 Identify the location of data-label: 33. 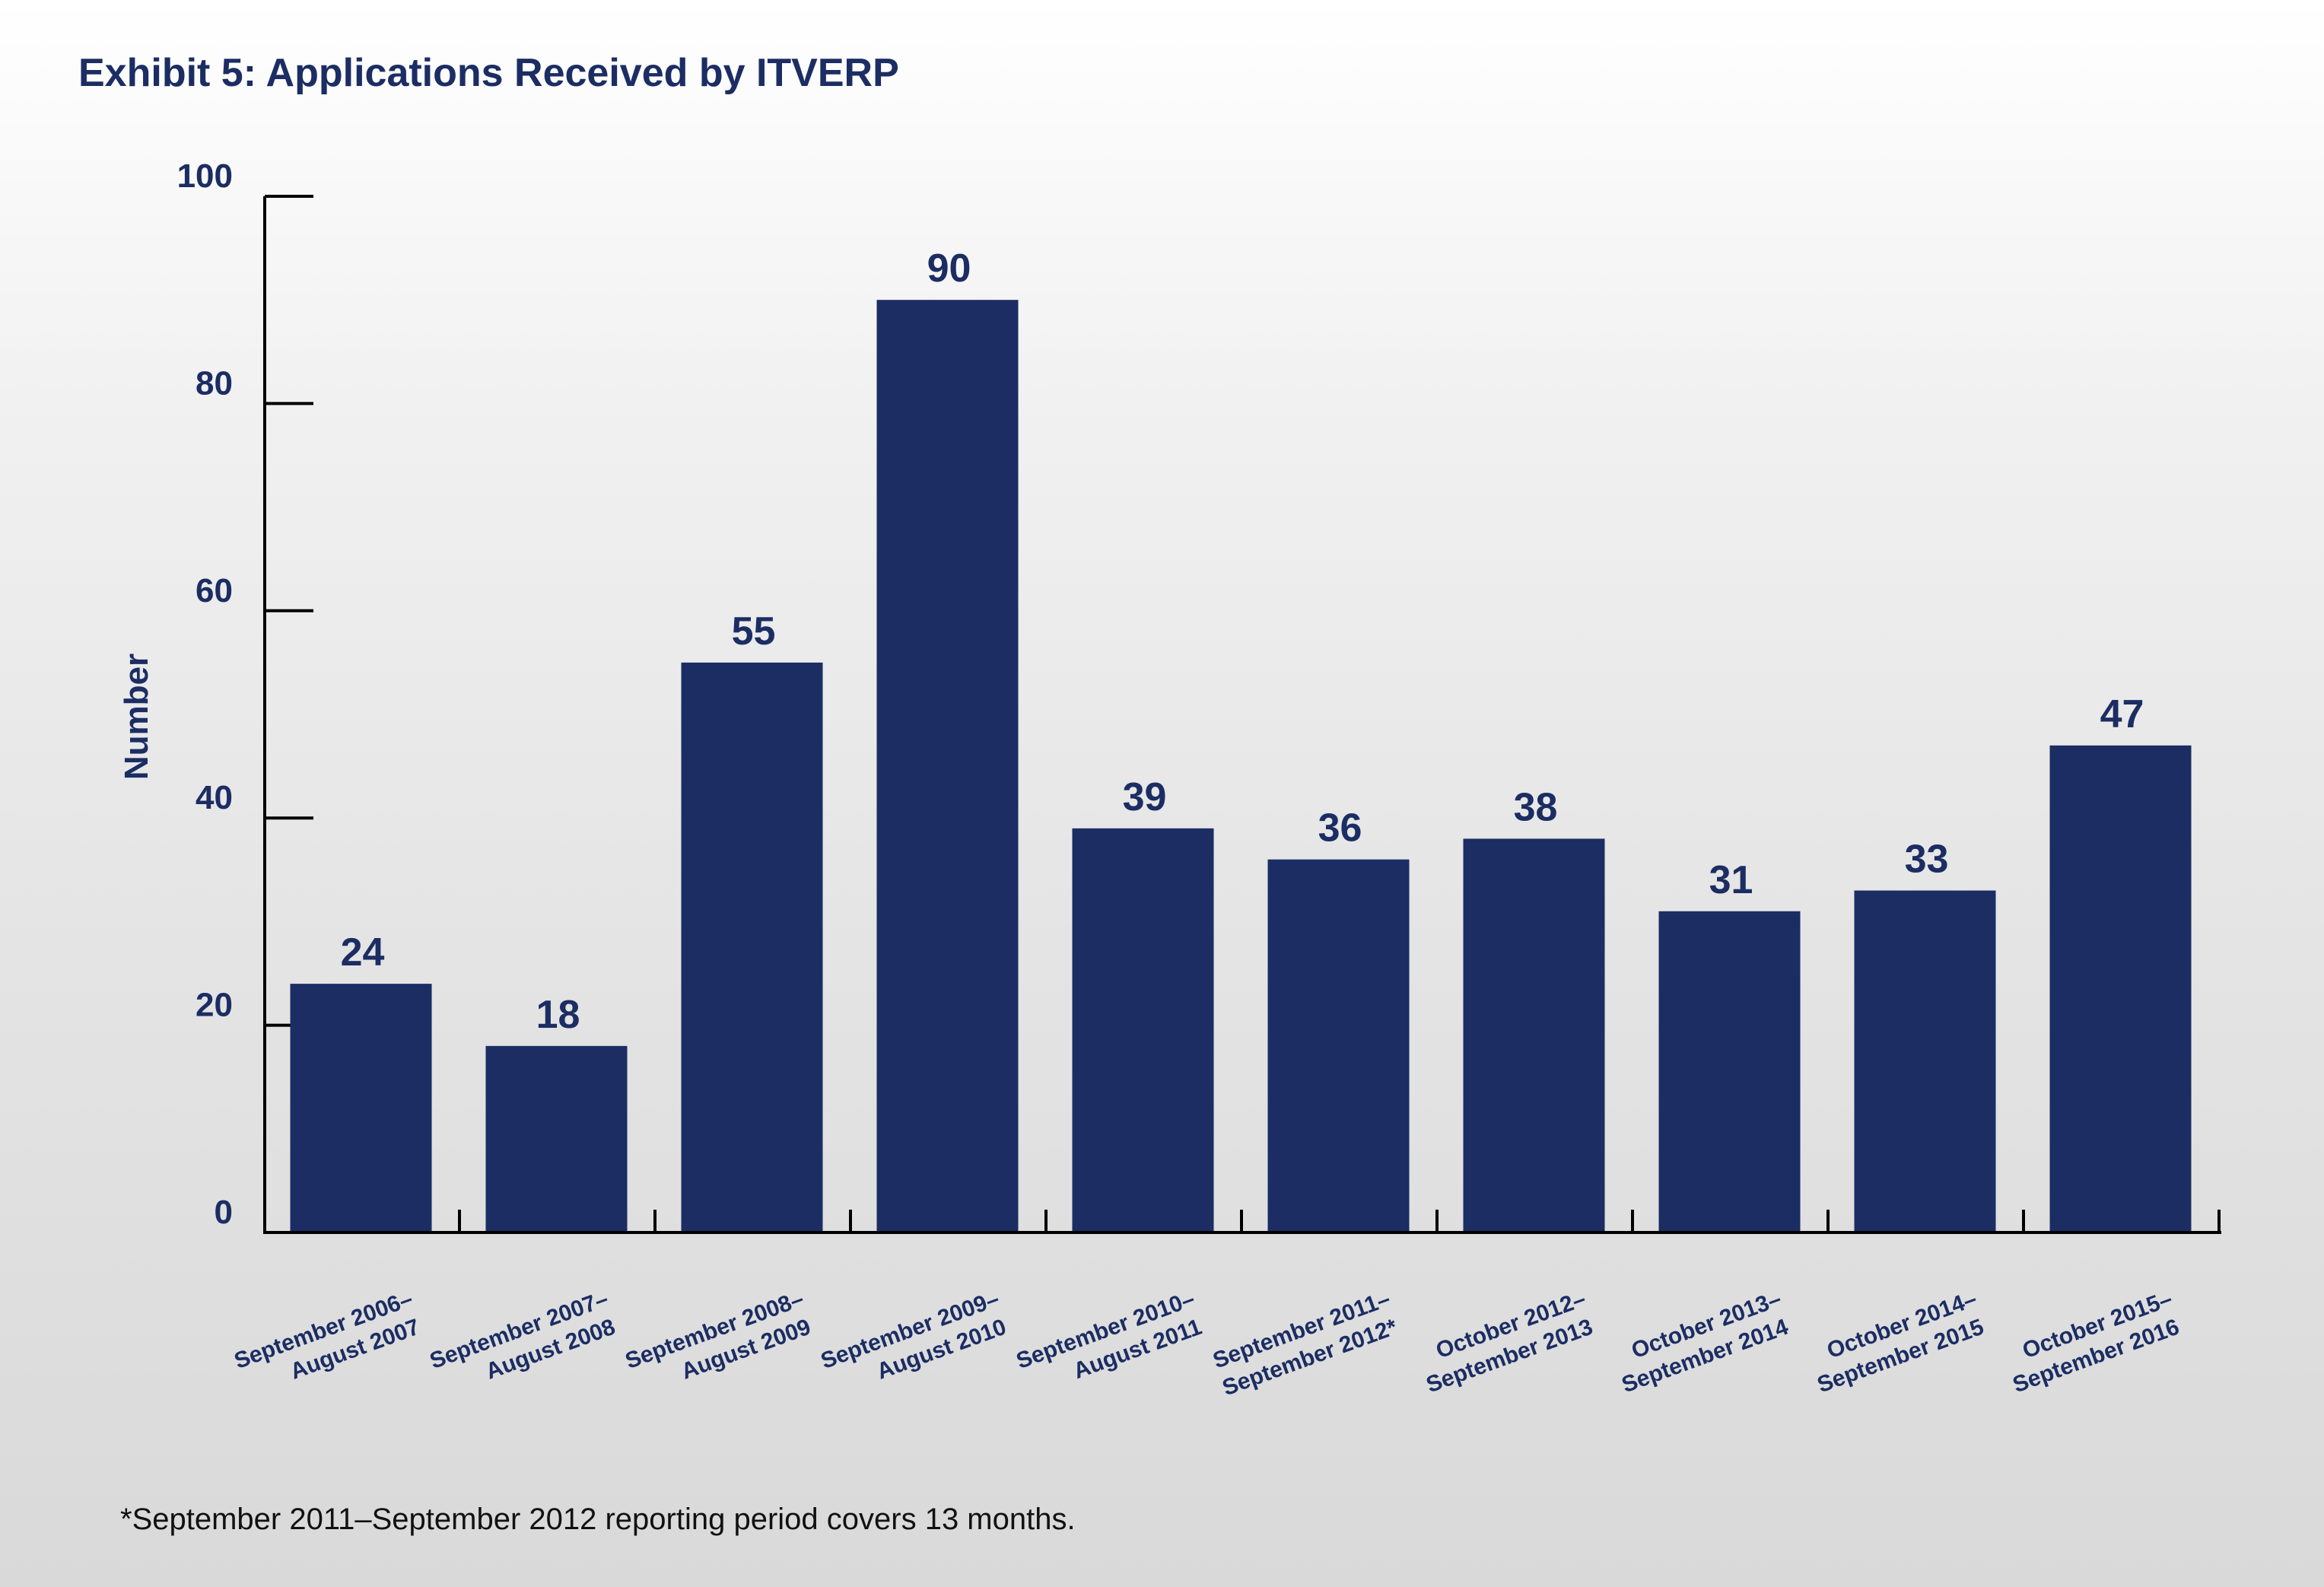
(1927, 860).